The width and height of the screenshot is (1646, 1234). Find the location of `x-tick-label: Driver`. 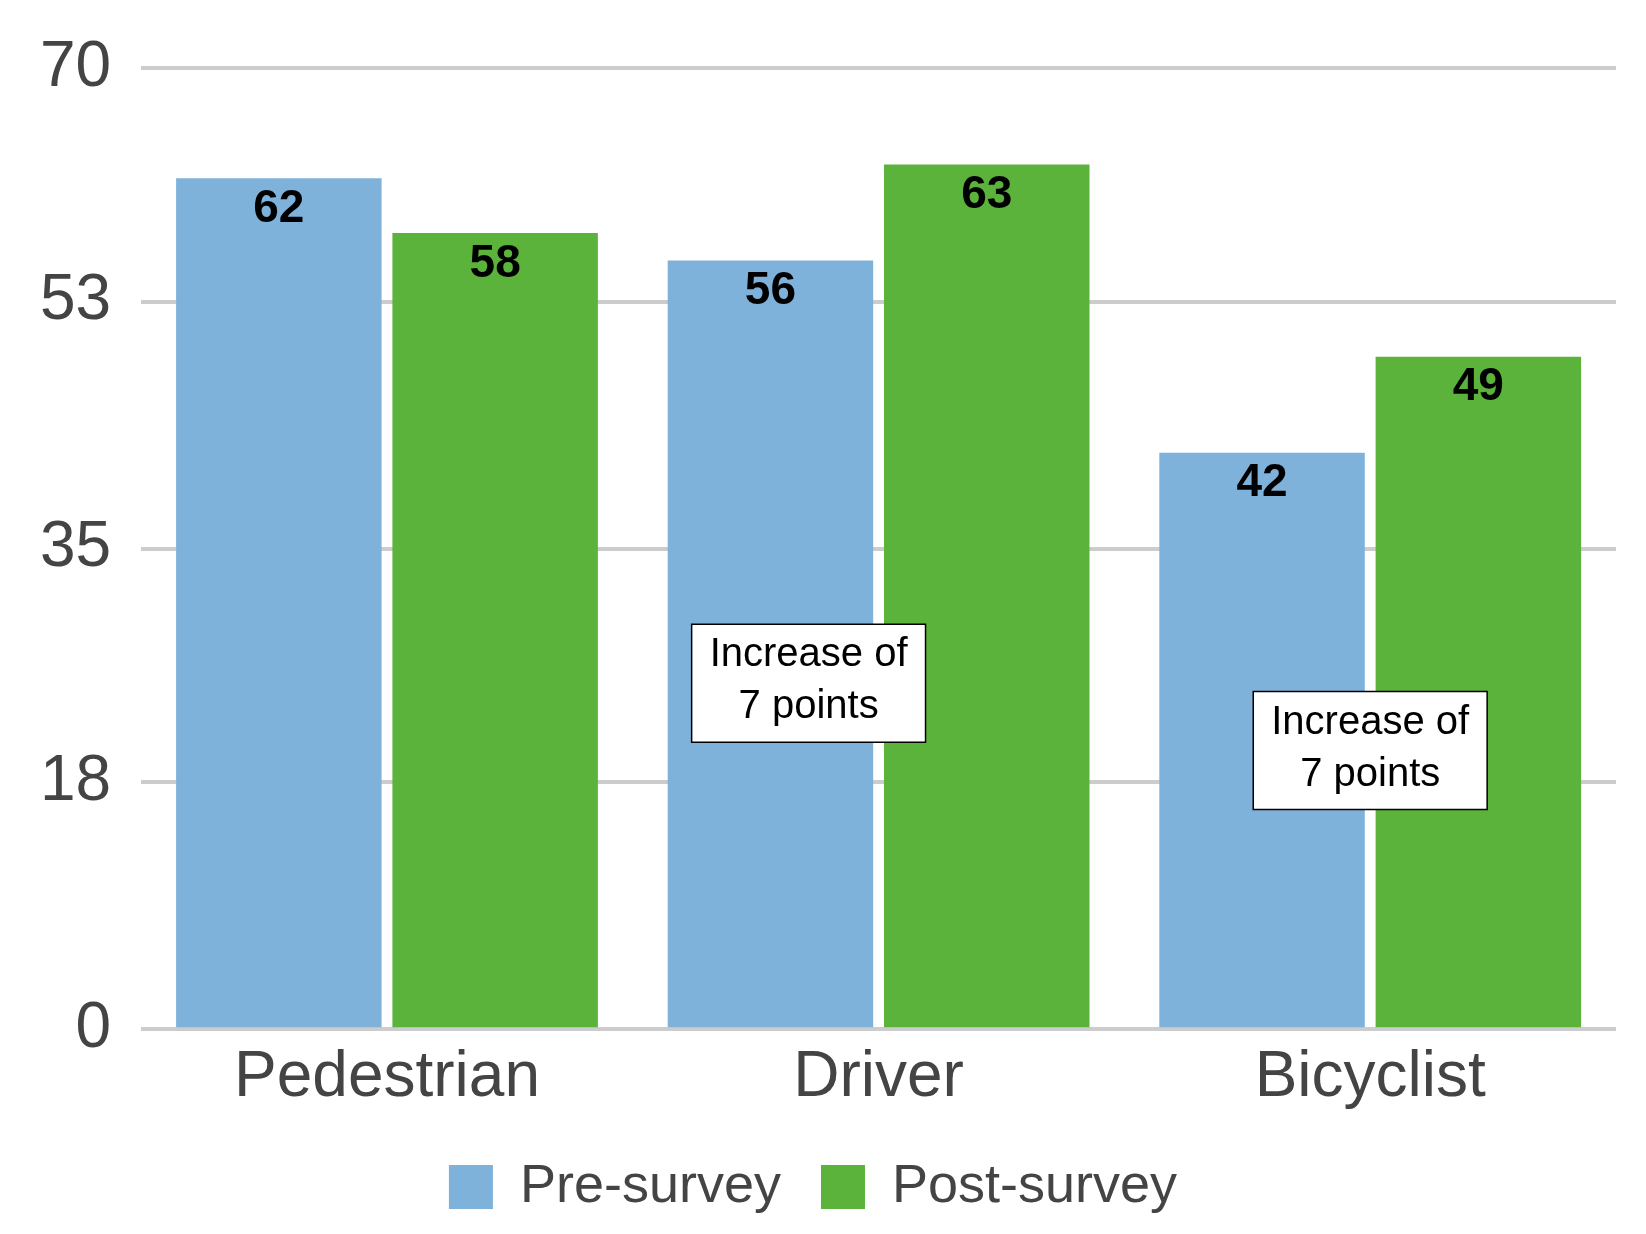

x-tick-label: Driver is located at coordinates (878, 1074).